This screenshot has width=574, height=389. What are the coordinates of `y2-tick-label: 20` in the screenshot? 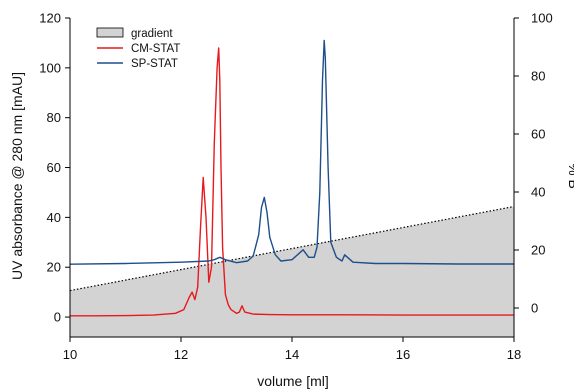 It's located at (538, 250).